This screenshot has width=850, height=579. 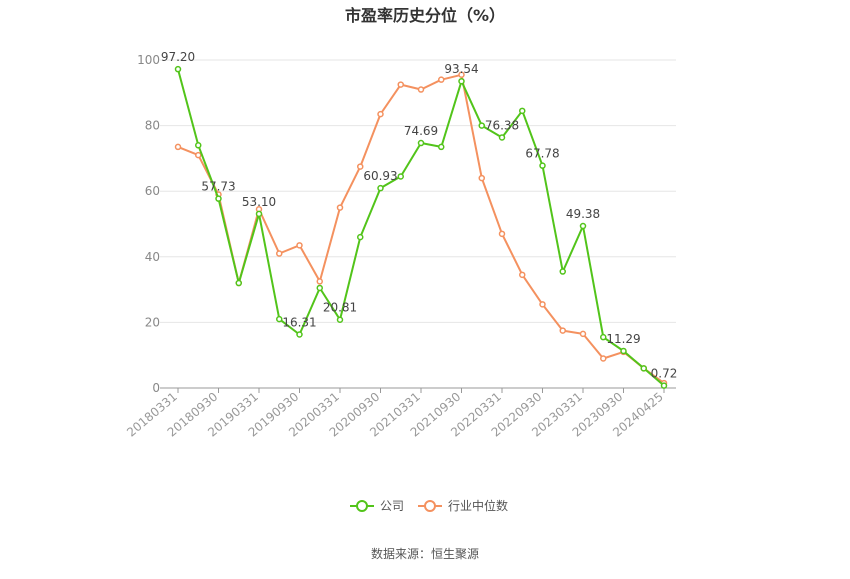 What do you see at coordinates (152, 322) in the screenshot?
I see `y-tick-label: 20` at bounding box center [152, 322].